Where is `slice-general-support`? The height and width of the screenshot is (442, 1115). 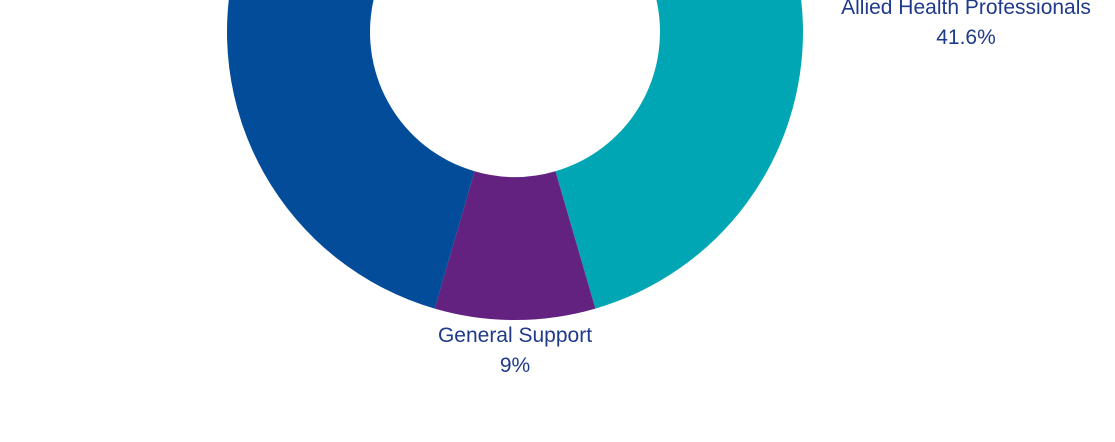 slice-general-support is located at coordinates (515, 245).